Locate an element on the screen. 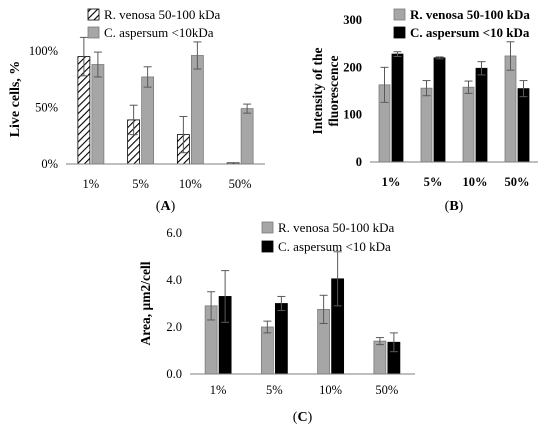 Image resolution: width=550 pixels, height=433 pixels. y-tick-label: 4.0 is located at coordinates (174, 280).